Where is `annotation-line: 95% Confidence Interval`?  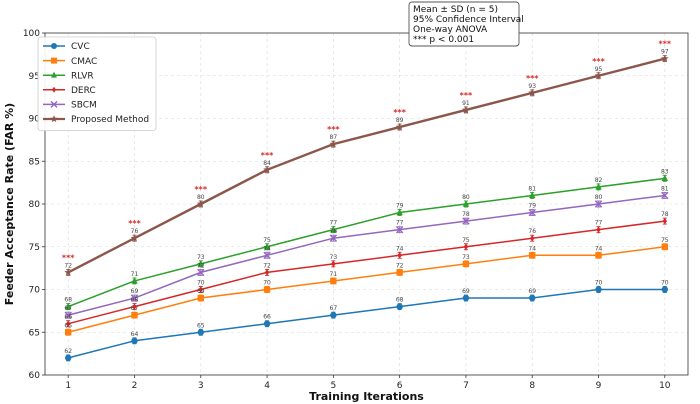
annotation-line: 95% Confidence Interval is located at coordinates (468, 20).